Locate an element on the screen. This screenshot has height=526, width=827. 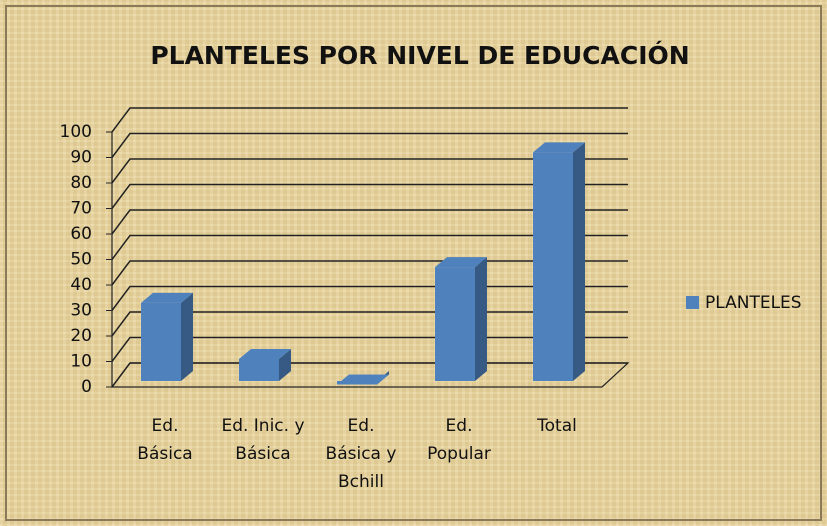
y-tick-label: 50 is located at coordinates (81, 260).